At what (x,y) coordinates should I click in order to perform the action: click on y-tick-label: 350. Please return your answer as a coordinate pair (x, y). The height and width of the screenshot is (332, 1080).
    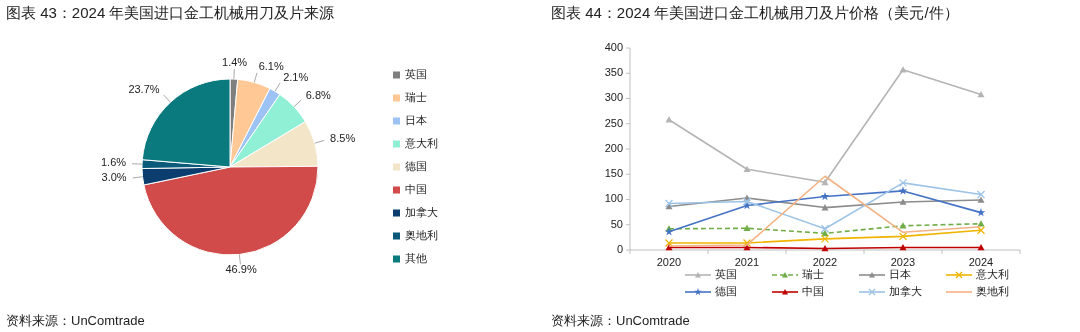
    Looking at the image, I should click on (613, 72).